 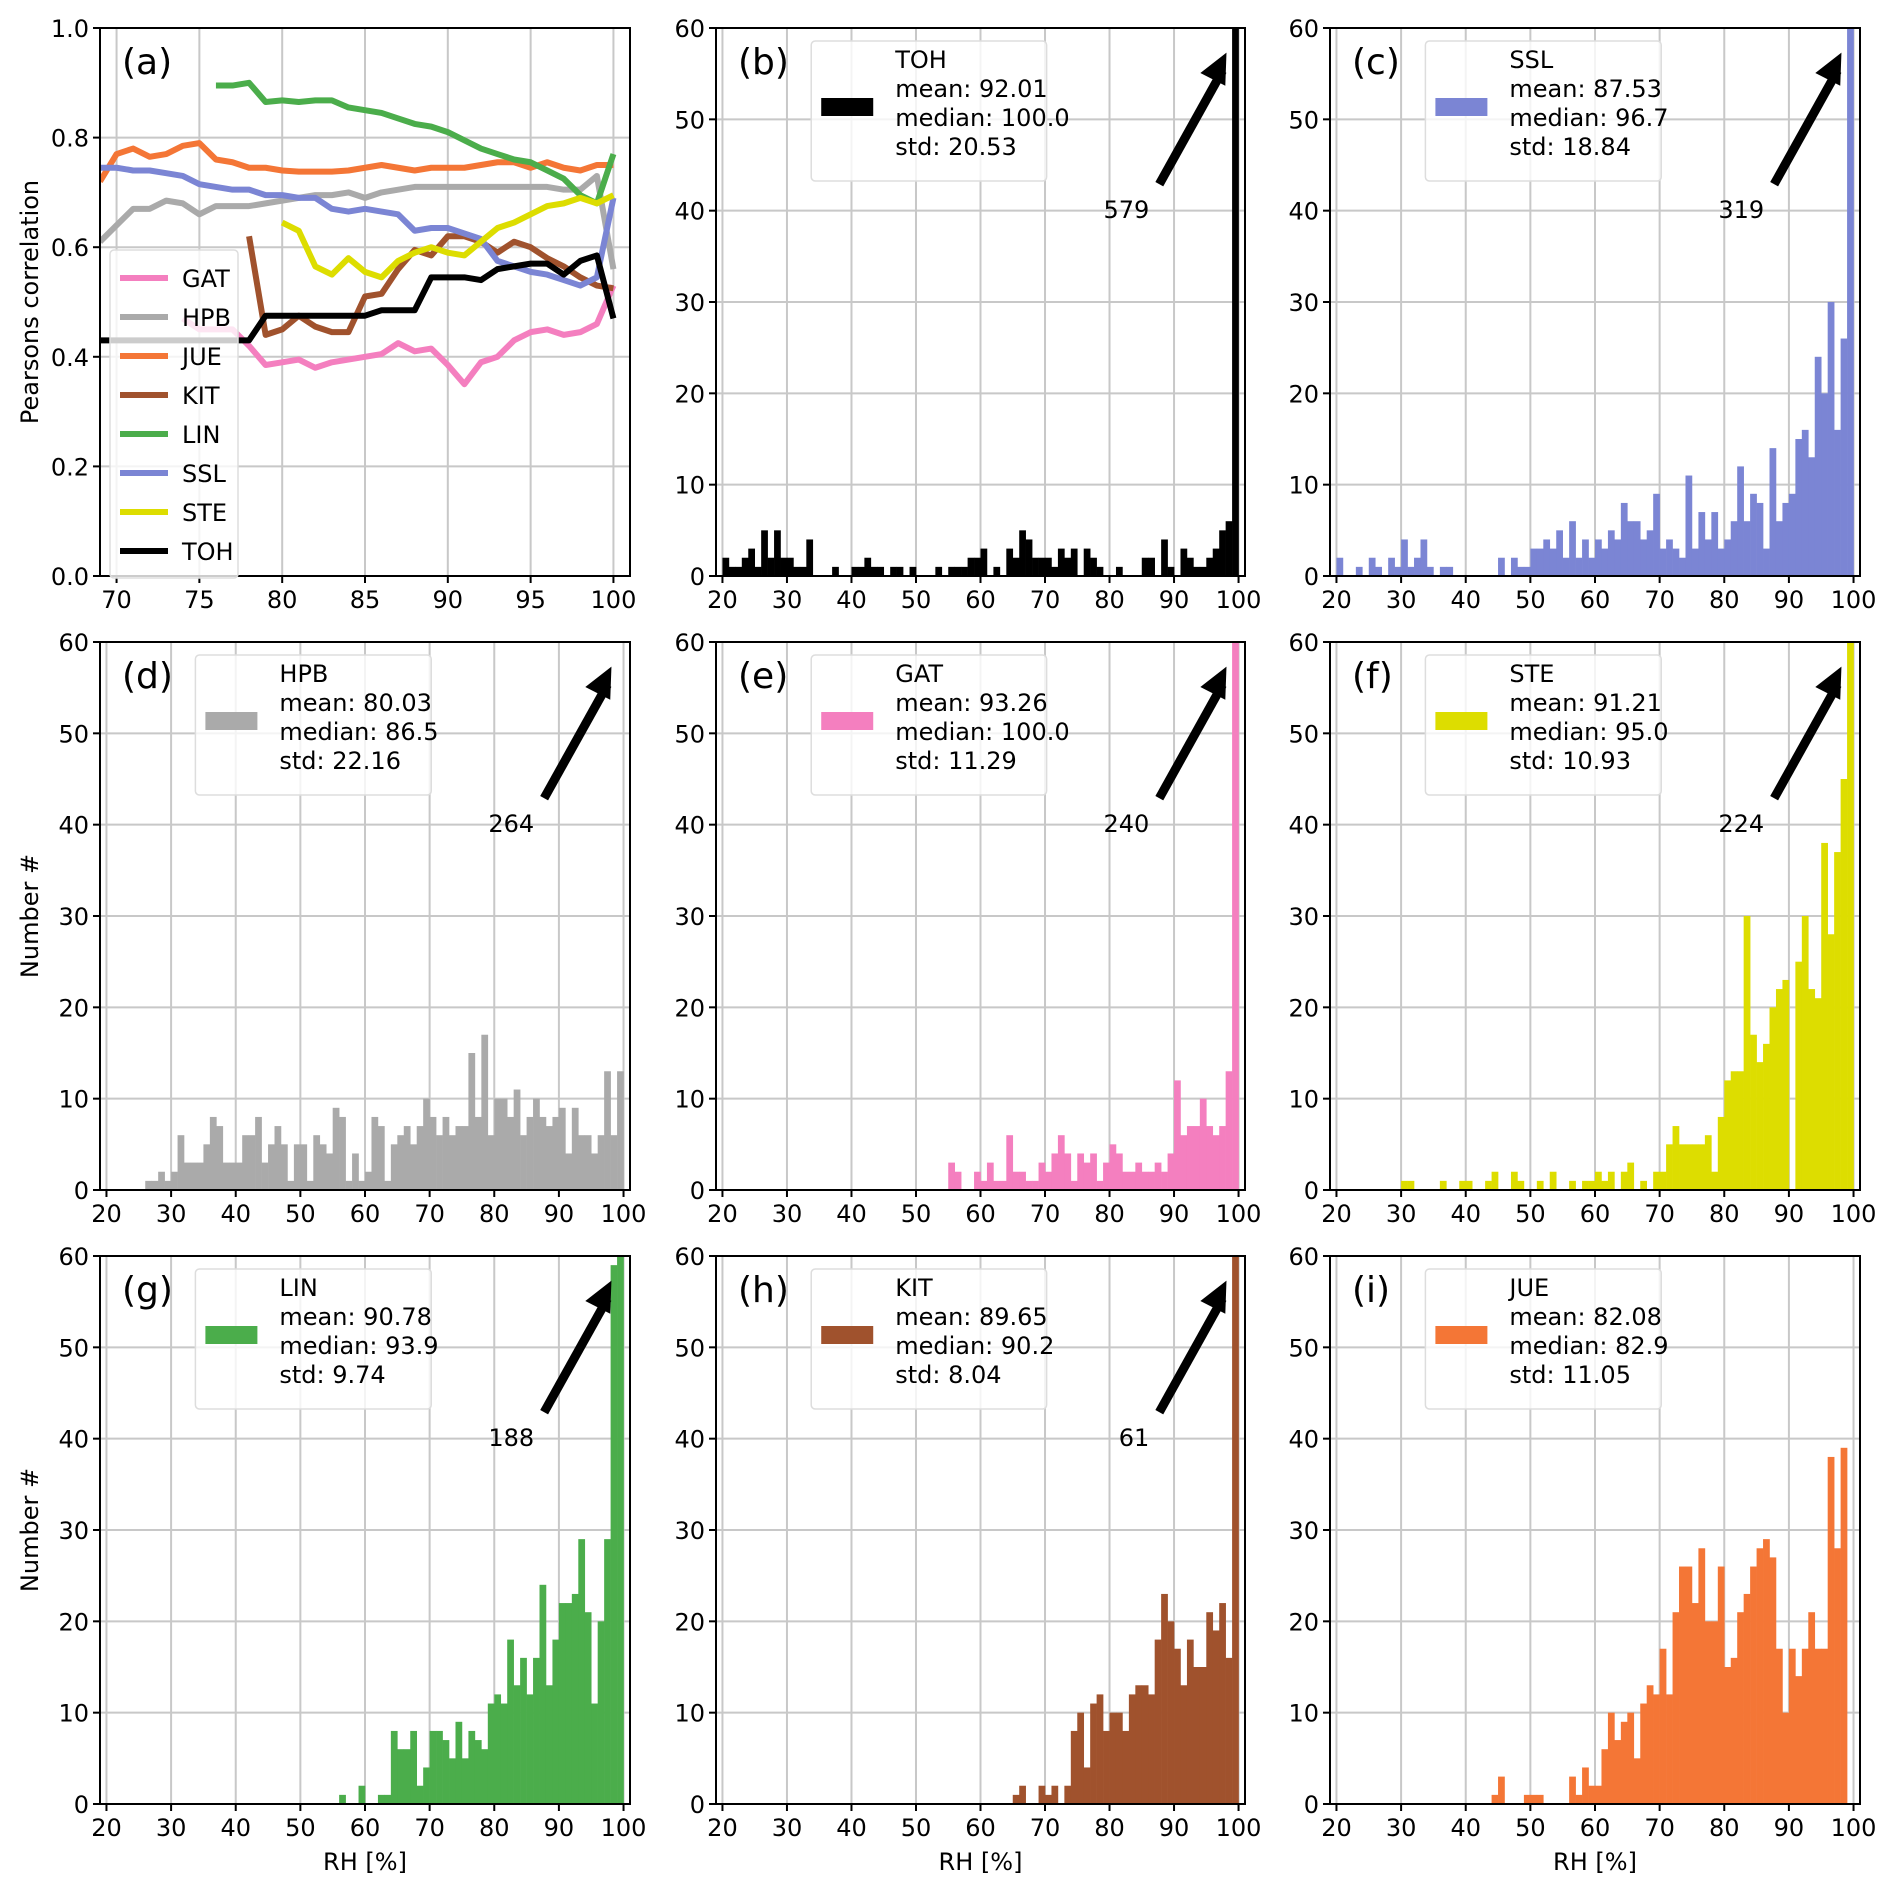 What do you see at coordinates (847, 1335) in the screenshot?
I see `legend-swatch` at bounding box center [847, 1335].